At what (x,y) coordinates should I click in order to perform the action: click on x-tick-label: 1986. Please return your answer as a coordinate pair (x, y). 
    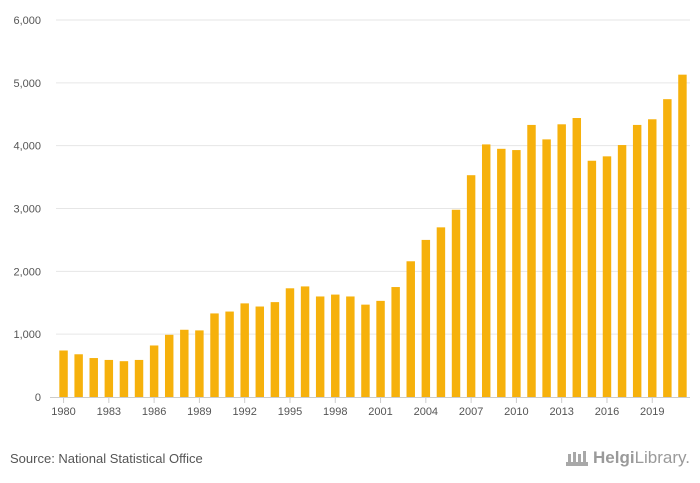
    Looking at the image, I should click on (154, 412).